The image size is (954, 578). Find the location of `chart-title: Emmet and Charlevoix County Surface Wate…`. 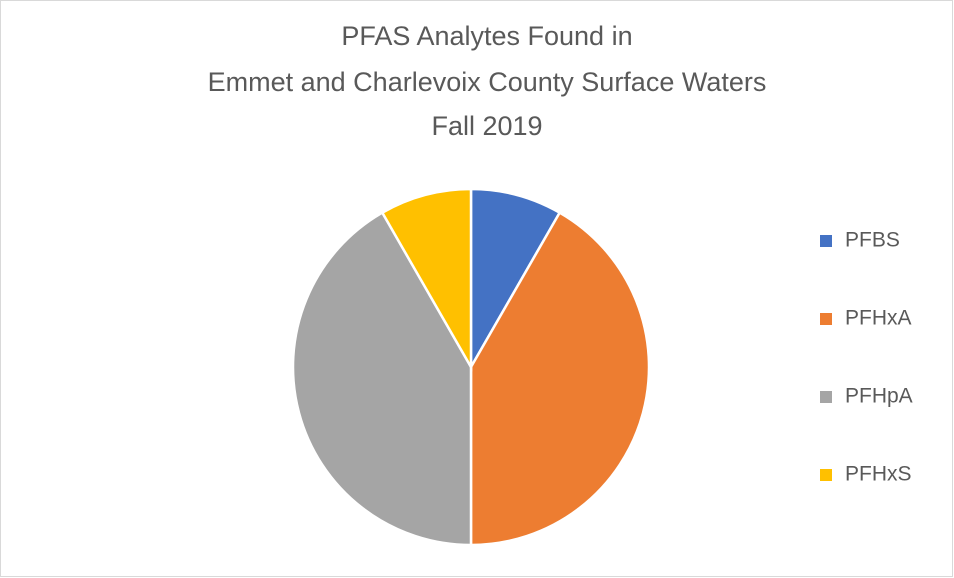

chart-title: Emmet and Charlevoix County Surface Wate… is located at coordinates (487, 82).